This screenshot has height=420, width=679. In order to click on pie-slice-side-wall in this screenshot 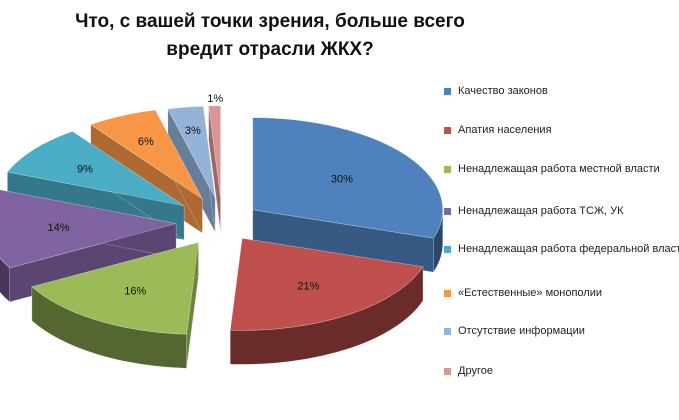, I will do `click(343, 241)`.